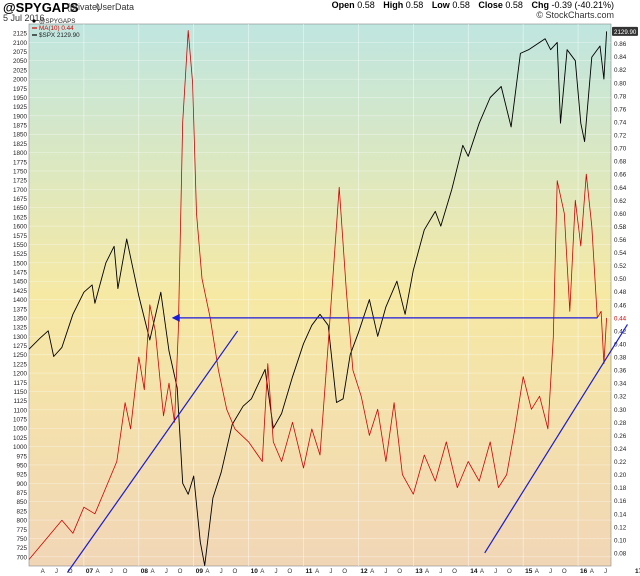 Image resolution: width=640 pixels, height=576 pixels. Describe the element at coordinates (84, 7) in the screenshot. I see `chart-privacy-label: (private)` at that location.